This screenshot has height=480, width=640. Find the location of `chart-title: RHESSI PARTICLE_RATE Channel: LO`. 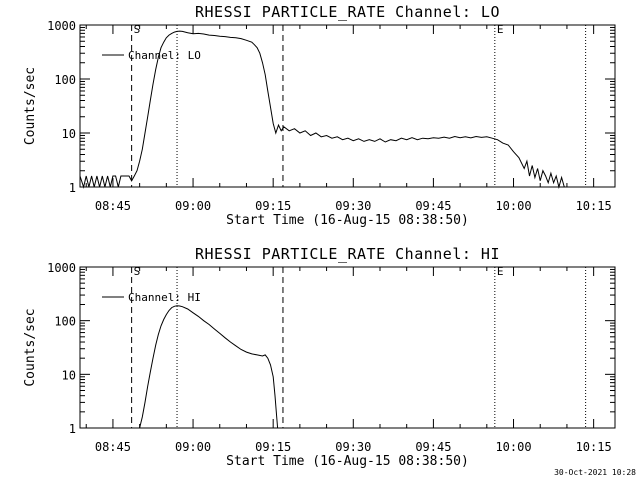

chart-title: RHESSI PARTICLE_RATE Channel: LO is located at coordinates (347, 12).